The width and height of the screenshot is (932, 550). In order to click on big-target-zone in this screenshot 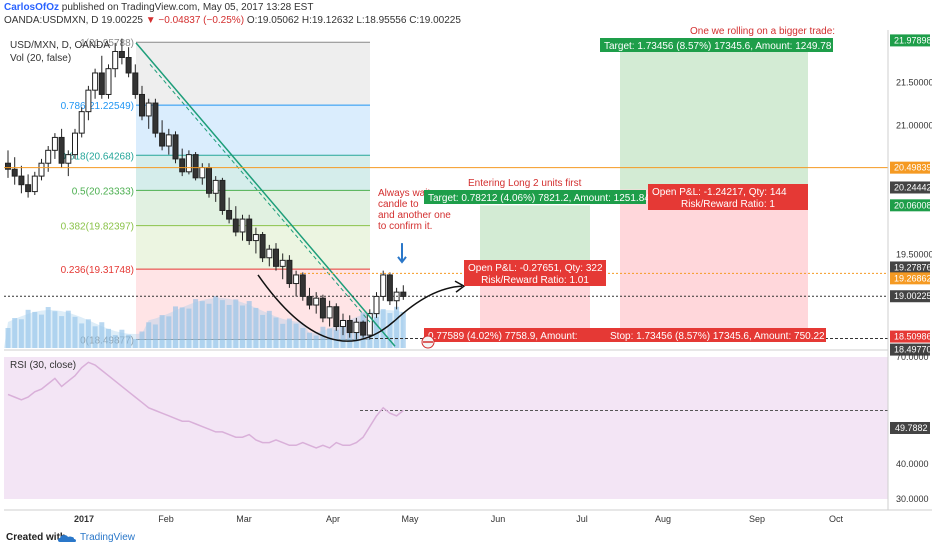, I will do `click(714, 115)`.